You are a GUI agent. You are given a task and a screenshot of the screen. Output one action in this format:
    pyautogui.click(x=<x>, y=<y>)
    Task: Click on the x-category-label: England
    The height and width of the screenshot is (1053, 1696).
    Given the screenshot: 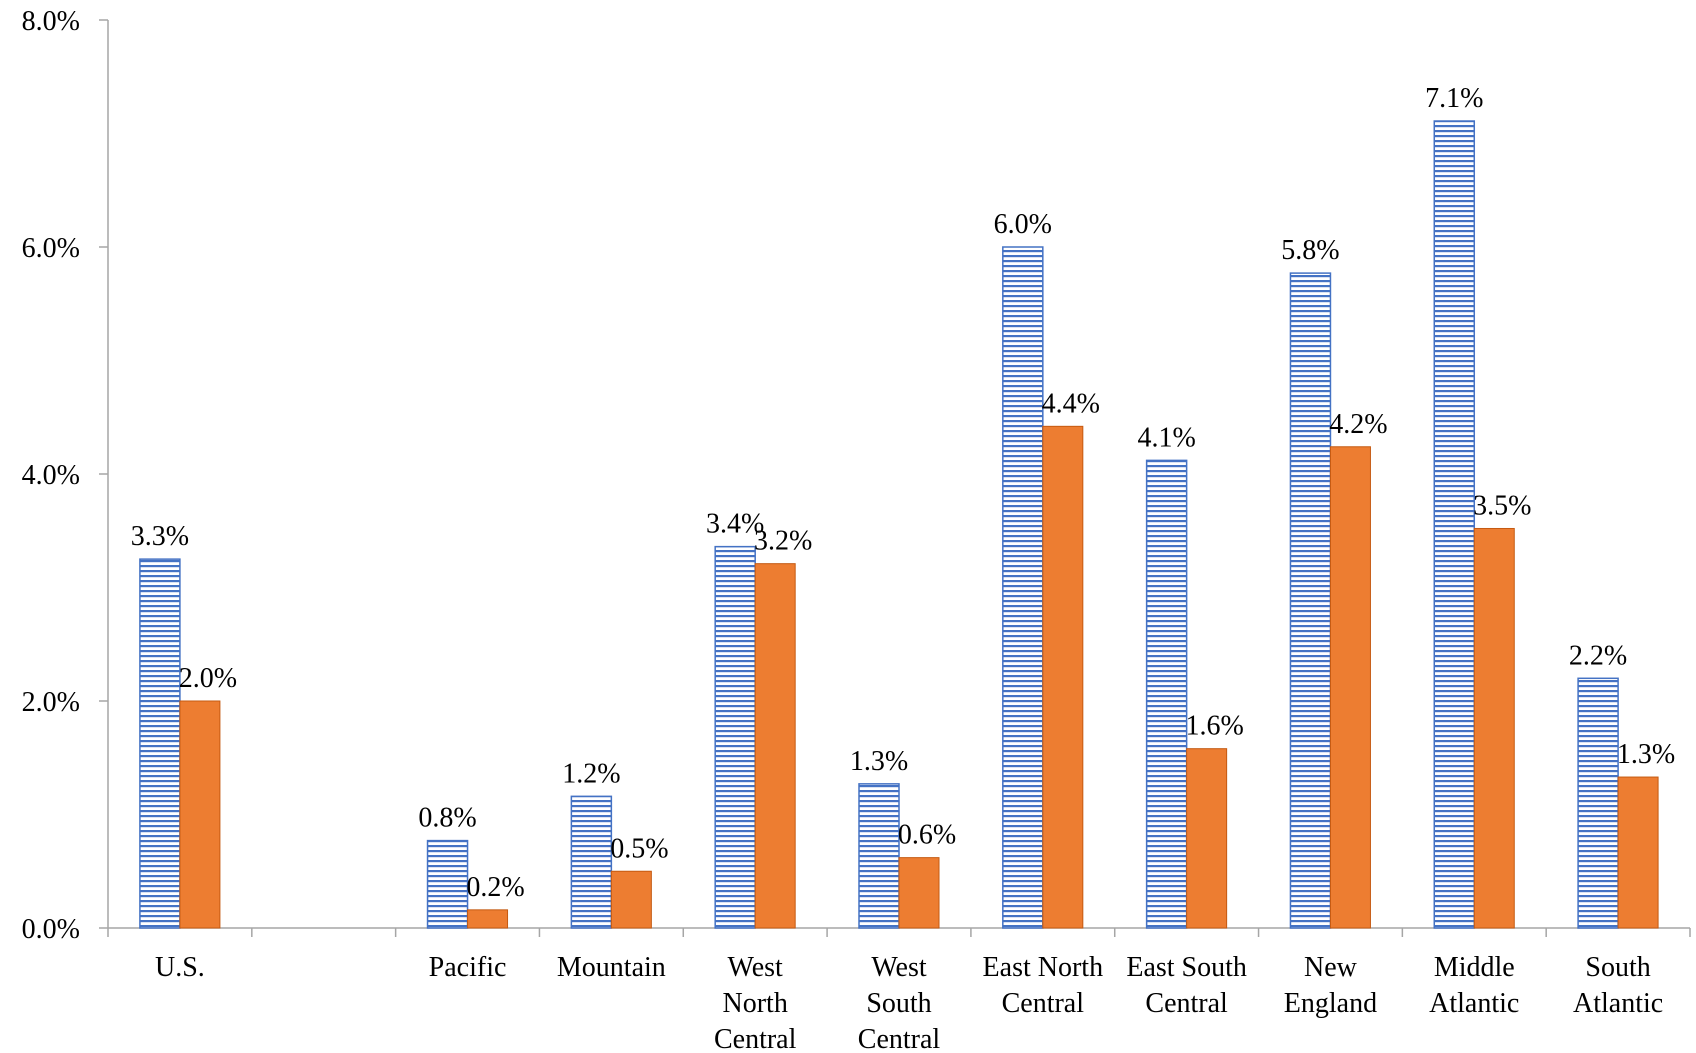 What is the action you would take?
    pyautogui.click(x=1330, y=1003)
    